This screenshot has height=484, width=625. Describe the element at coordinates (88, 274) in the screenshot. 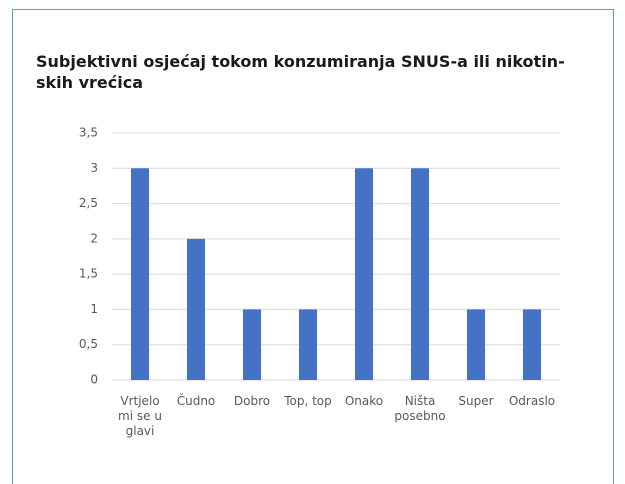

I see `y-tick-label: 1,5` at that location.